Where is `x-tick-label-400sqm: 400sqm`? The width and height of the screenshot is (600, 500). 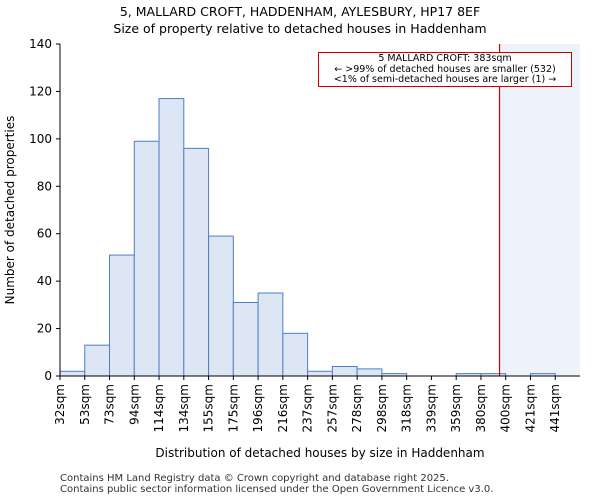
x-tick-label-400sqm: 400sqm is located at coordinates (506, 408).